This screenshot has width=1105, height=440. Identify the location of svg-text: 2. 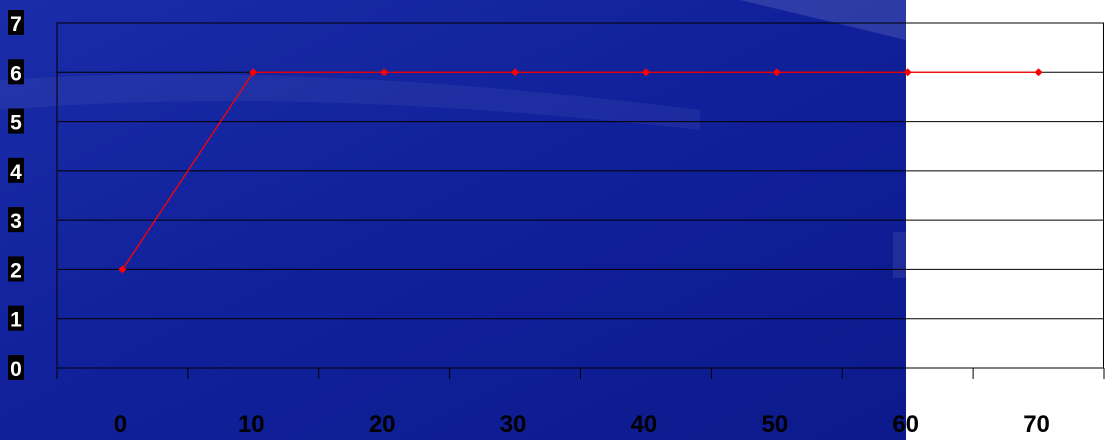
(16, 270).